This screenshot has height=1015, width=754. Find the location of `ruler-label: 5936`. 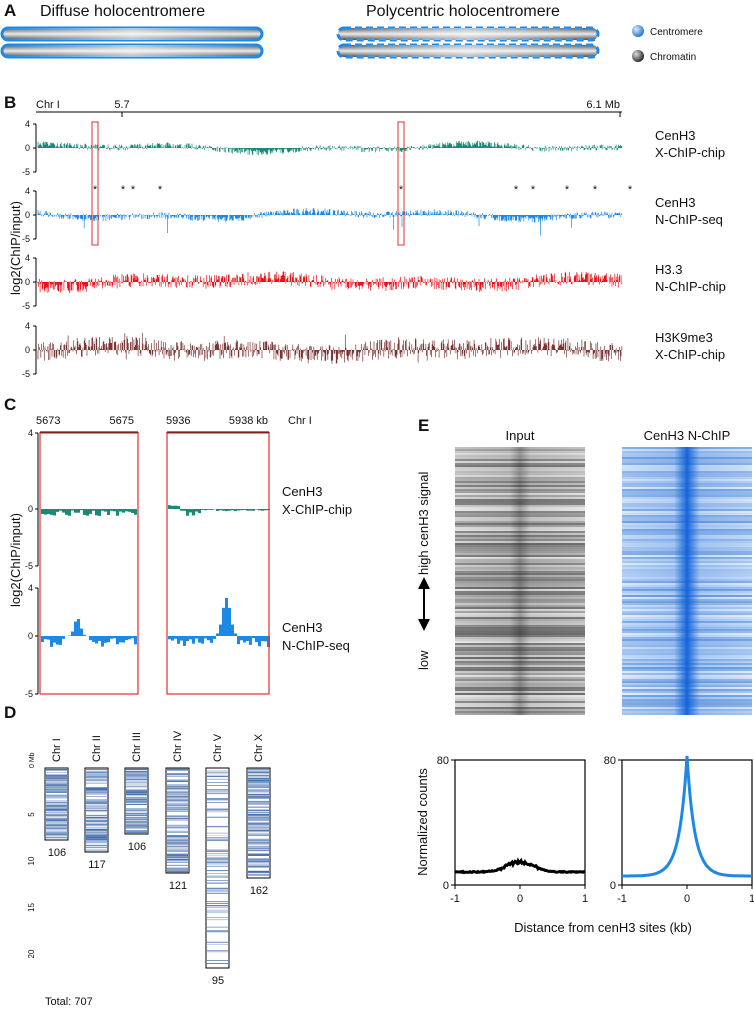

ruler-label: 5936 is located at coordinates (178, 421).